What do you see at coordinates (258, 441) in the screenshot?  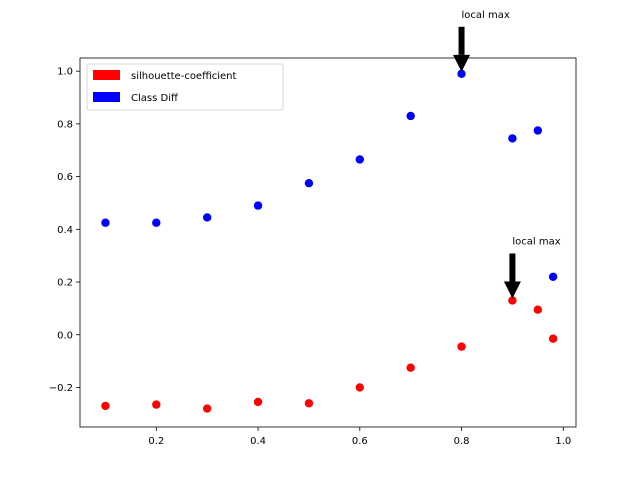 I see `x-tick-label: 0.4` at bounding box center [258, 441].